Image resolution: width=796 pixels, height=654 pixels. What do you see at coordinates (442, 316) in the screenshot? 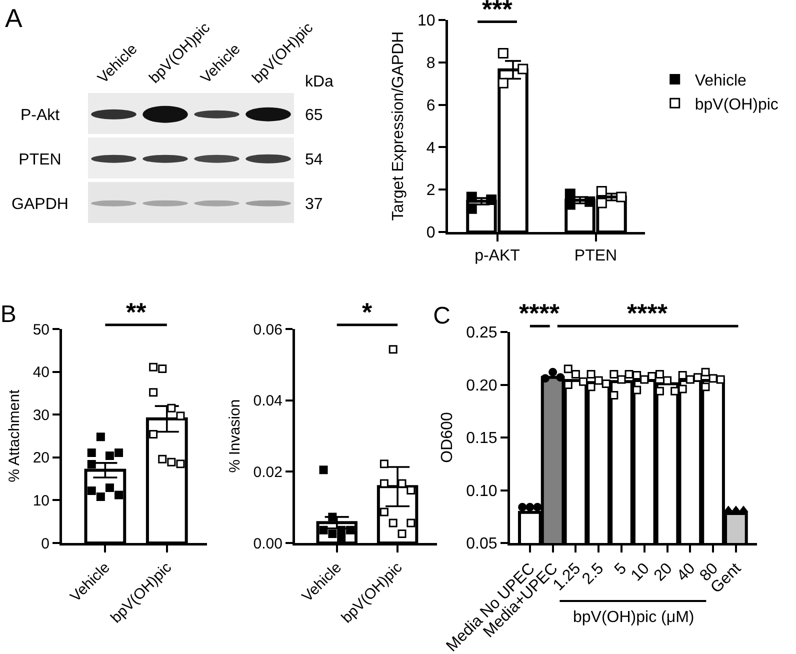
I see `chart-title: C` at bounding box center [442, 316].